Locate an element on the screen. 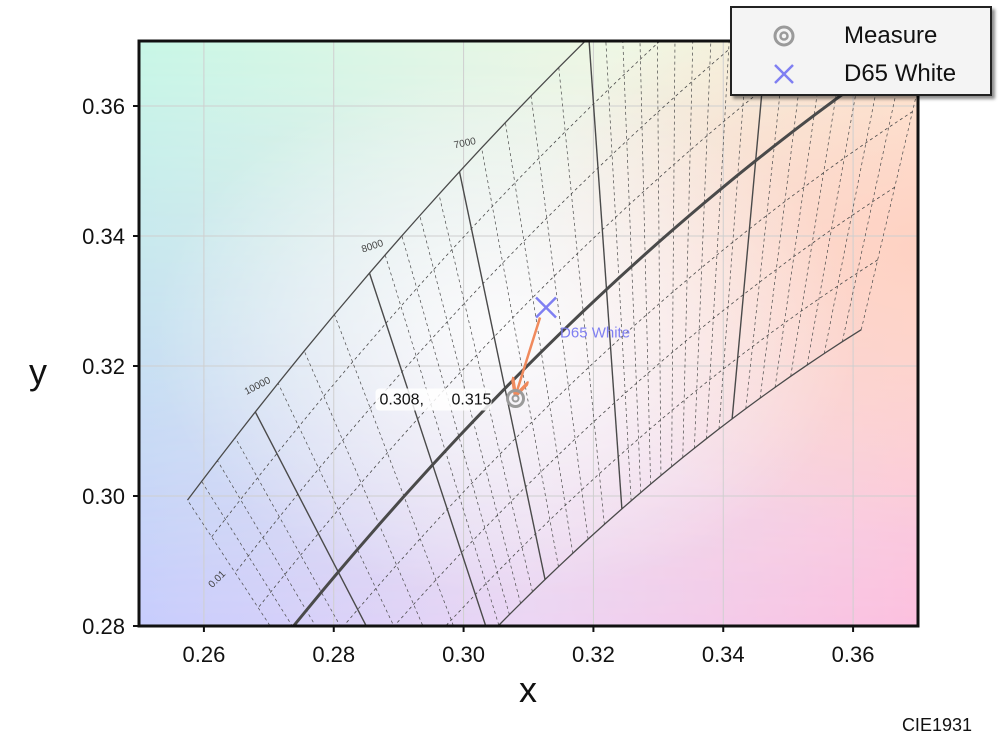  y-tick-label: 0.36 is located at coordinates (103, 106).